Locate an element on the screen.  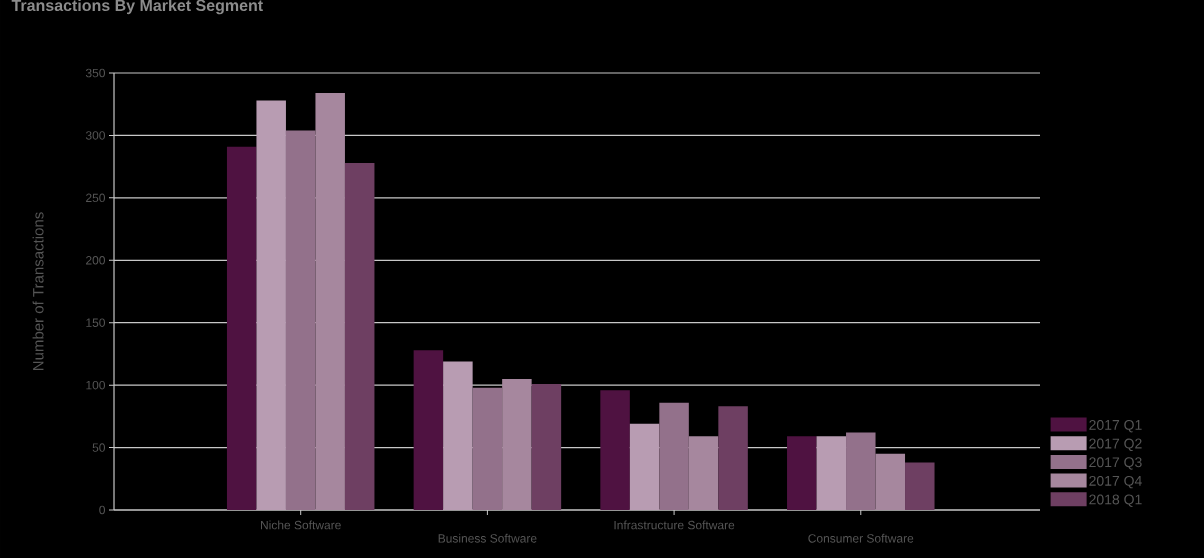
legend-label: 2017 Q2 is located at coordinates (1115, 445).